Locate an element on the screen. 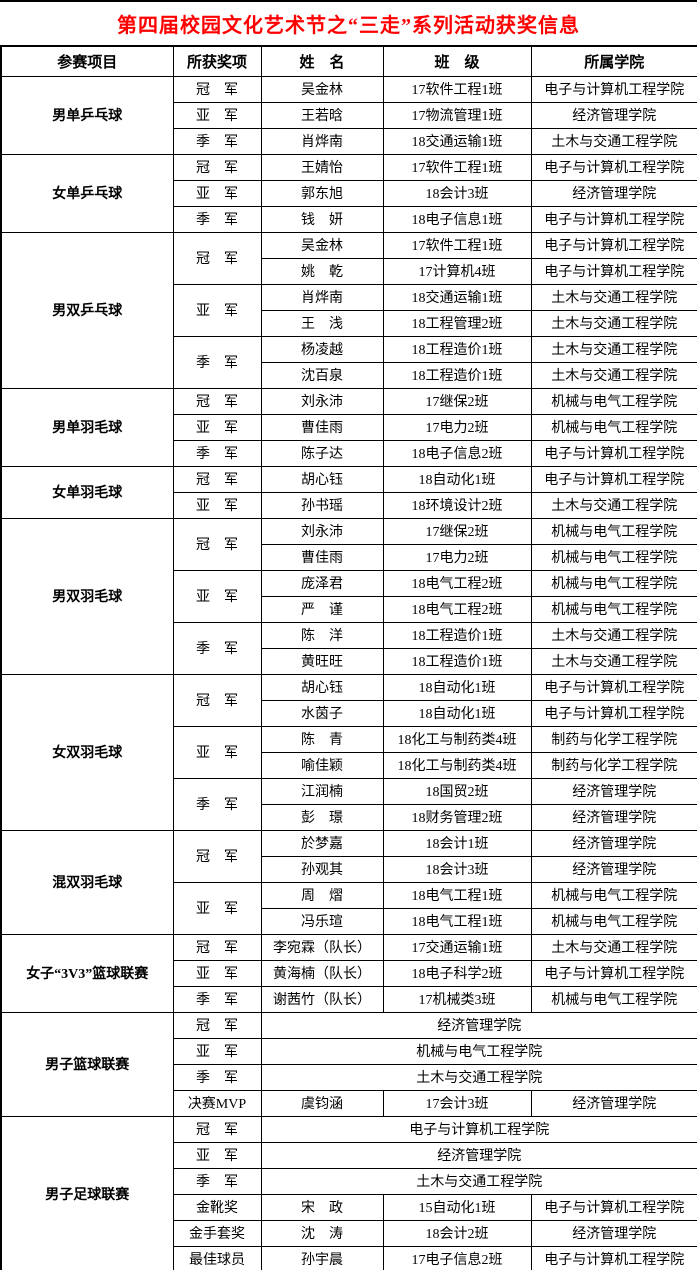 The width and height of the screenshot is (697, 1270). name-cell: 黄海楠（队长） is located at coordinates (322, 973).